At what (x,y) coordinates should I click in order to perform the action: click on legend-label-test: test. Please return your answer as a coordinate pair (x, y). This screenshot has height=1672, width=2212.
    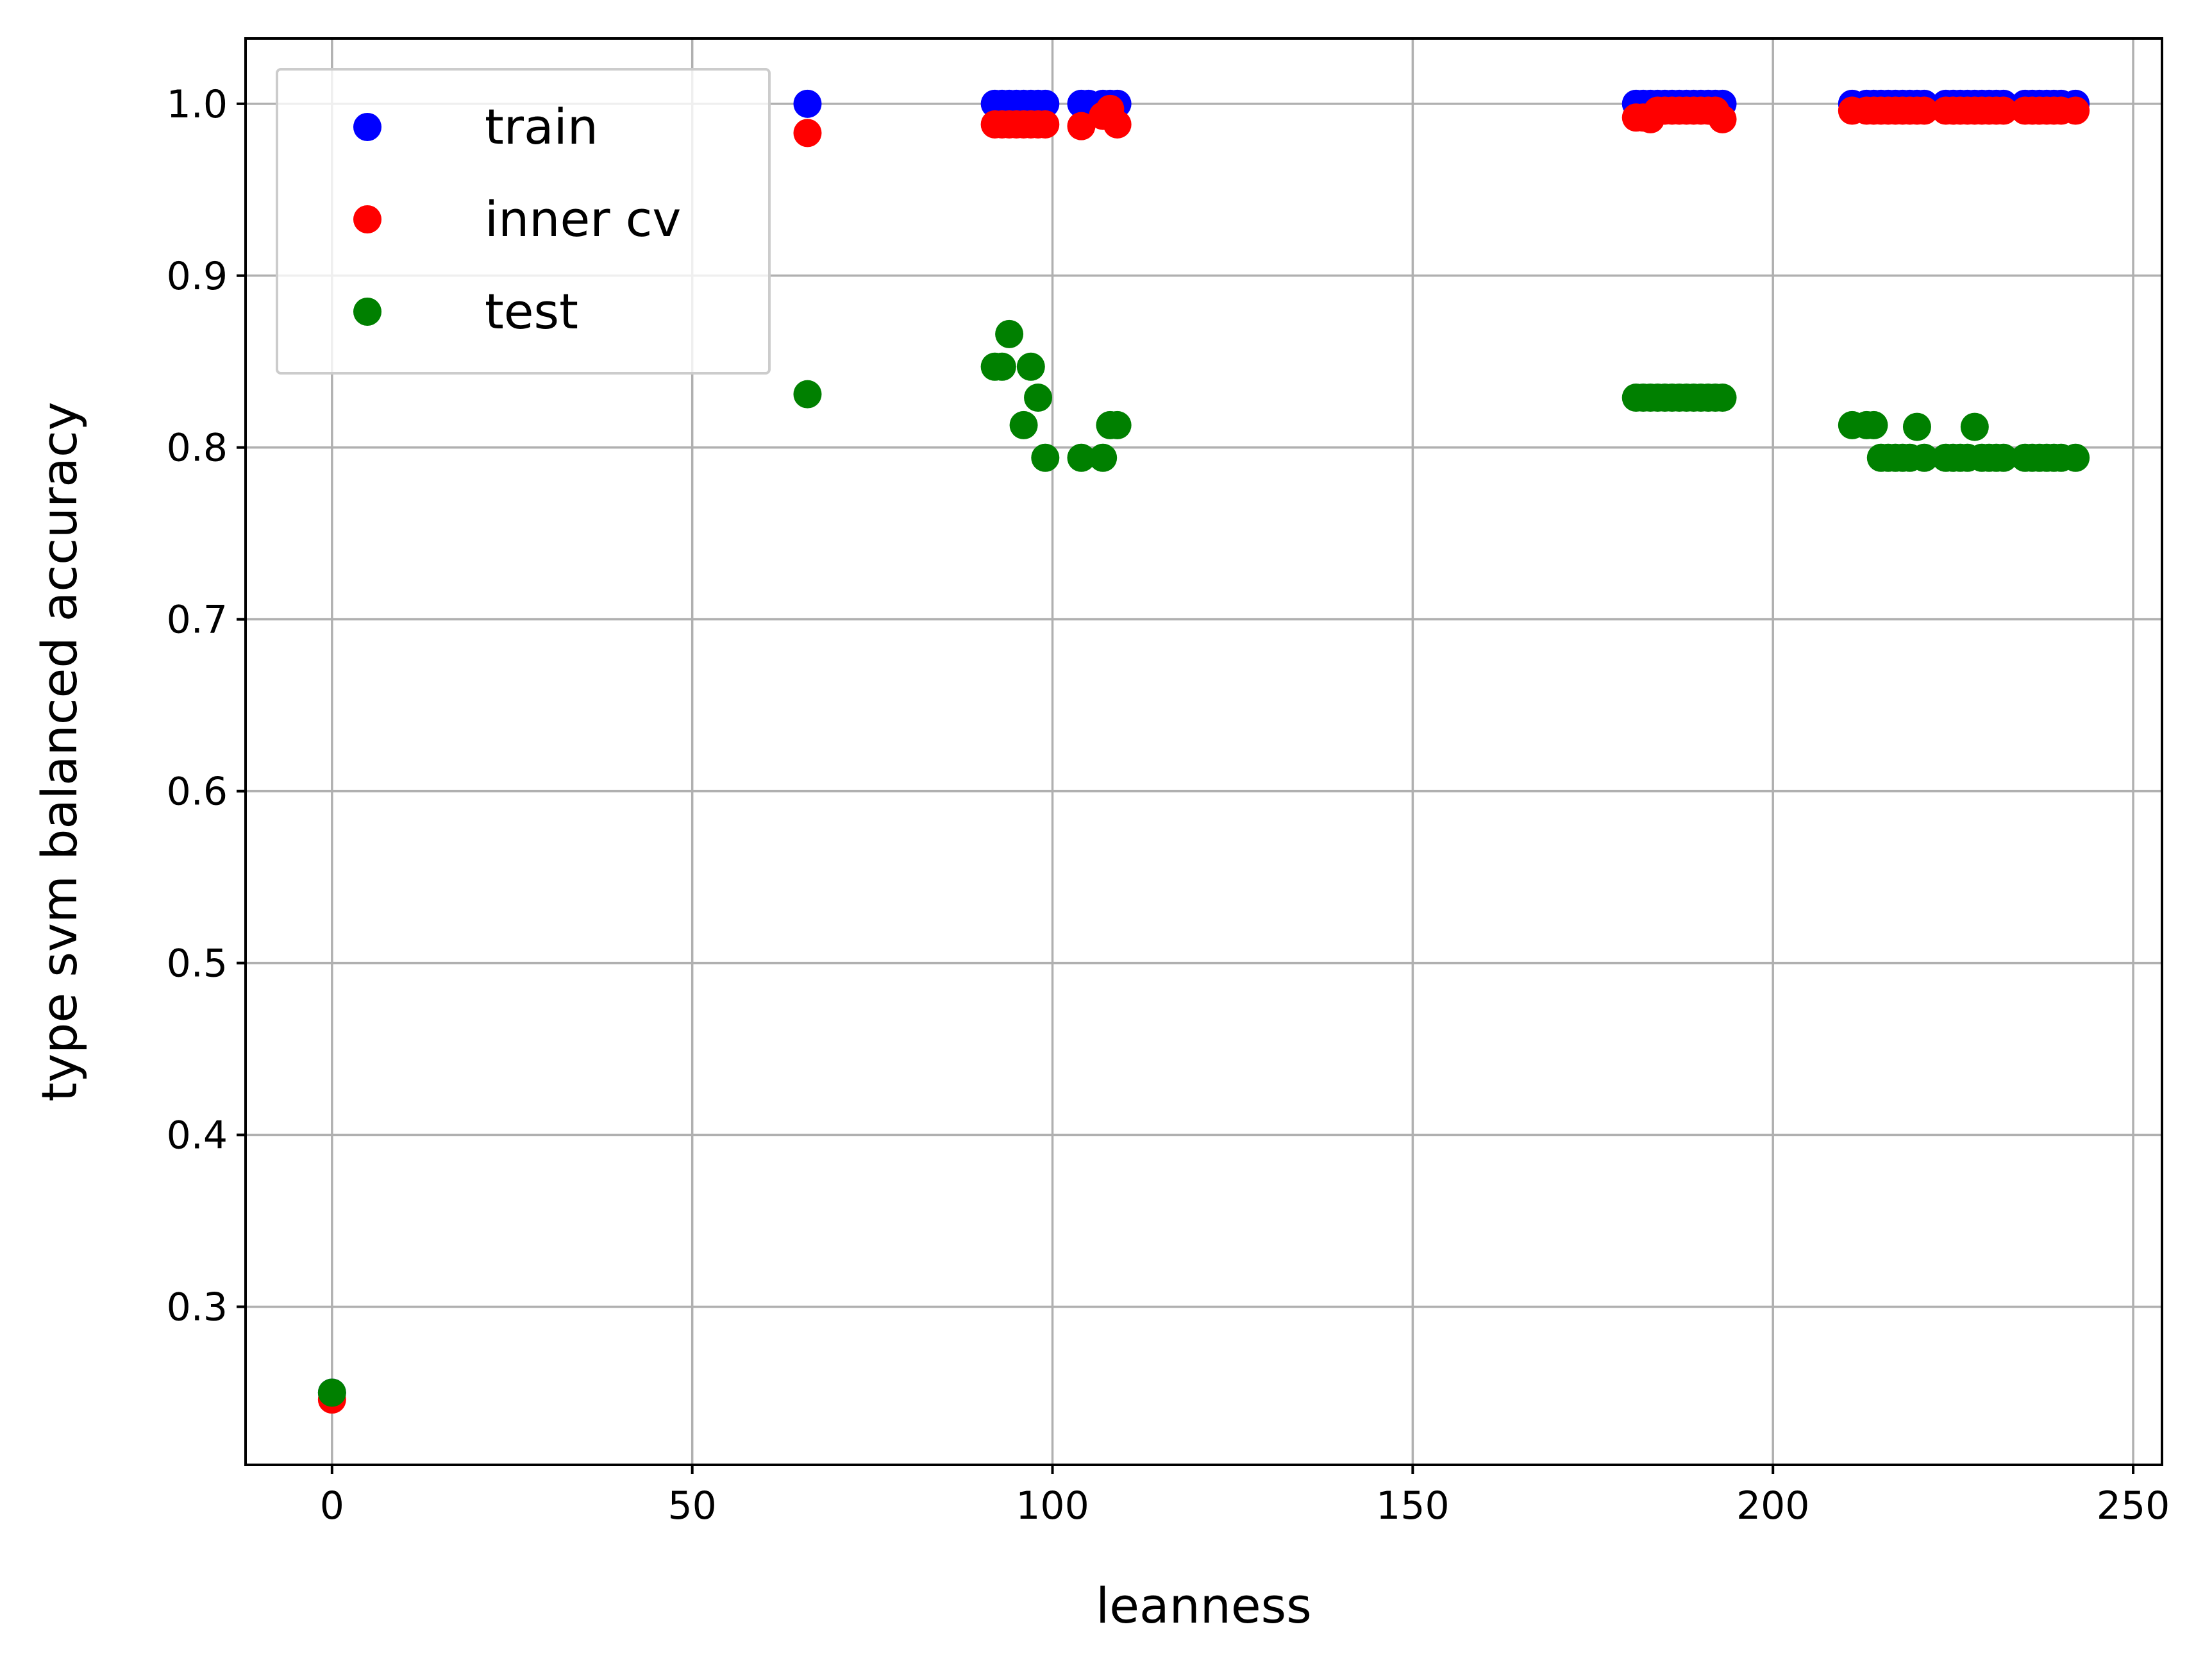
    Looking at the image, I should click on (531, 311).